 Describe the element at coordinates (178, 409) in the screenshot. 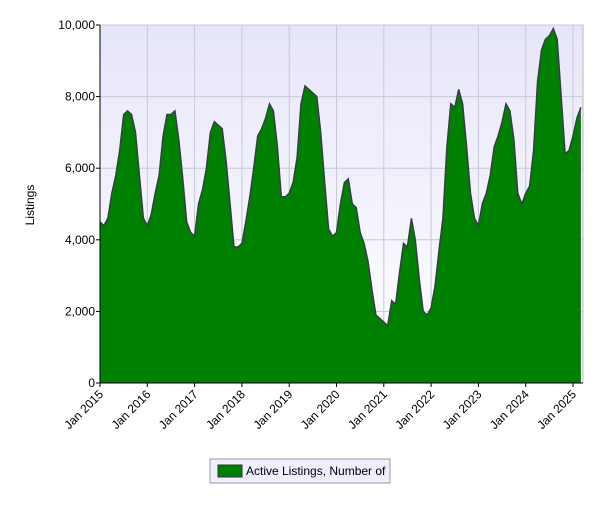

I see `x-tick-label: Jan 2017` at that location.